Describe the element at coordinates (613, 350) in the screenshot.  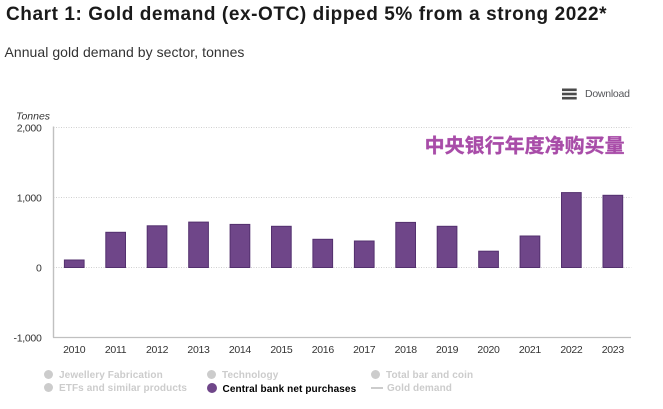
I see `svg-text: 2023` at that location.